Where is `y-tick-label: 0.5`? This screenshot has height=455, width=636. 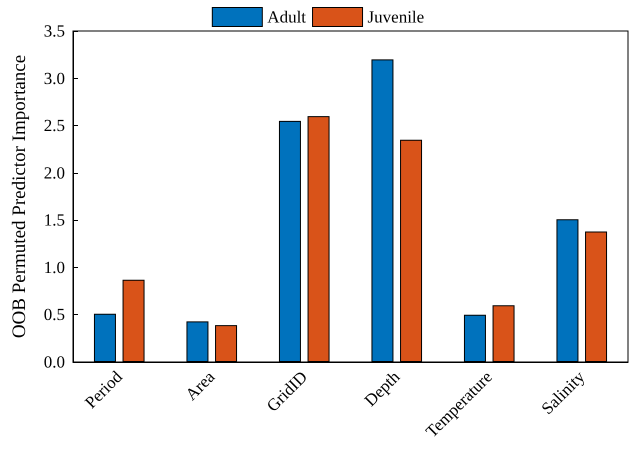 y-tick-label: 0.5 is located at coordinates (54, 314).